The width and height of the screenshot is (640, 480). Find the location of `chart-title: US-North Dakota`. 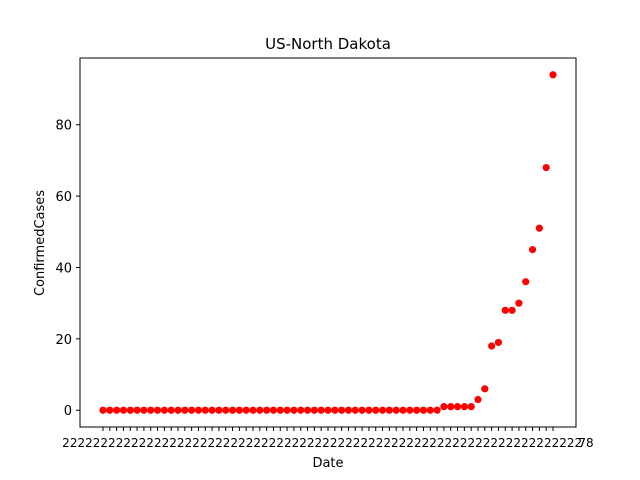

chart-title: US-North Dakota is located at coordinates (328, 44).